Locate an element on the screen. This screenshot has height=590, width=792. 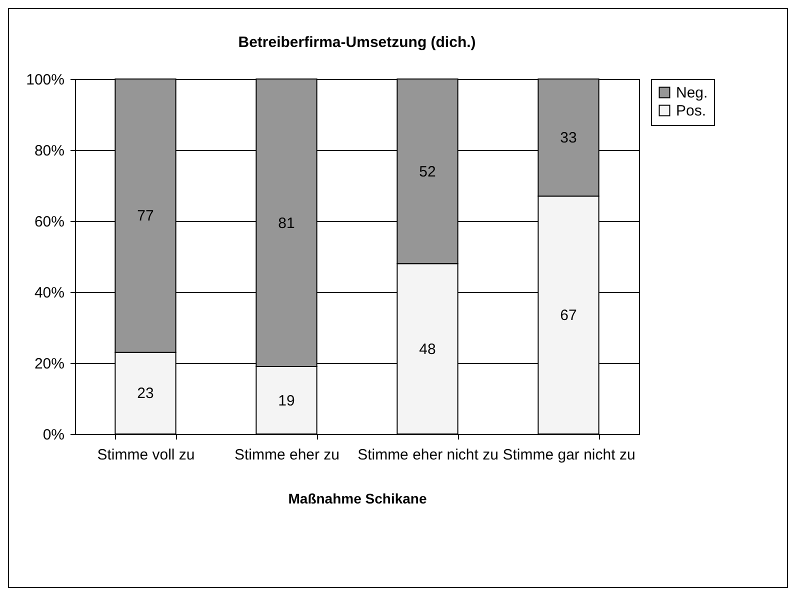
data-label: 67 is located at coordinates (568, 315).